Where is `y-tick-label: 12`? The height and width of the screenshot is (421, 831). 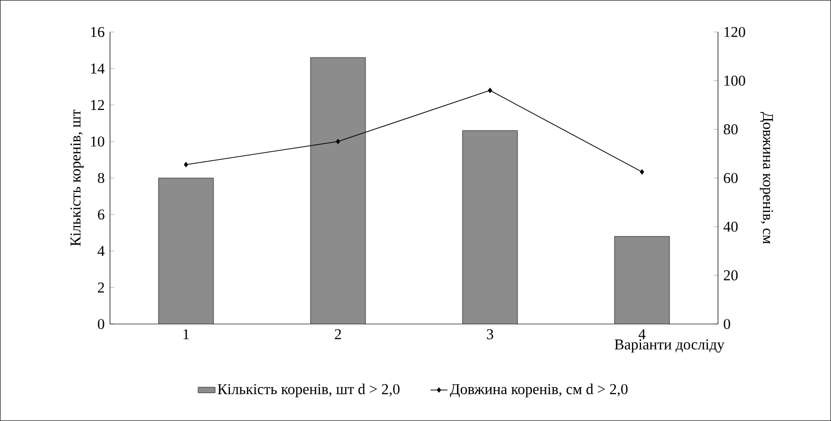
y-tick-label: 12 is located at coordinates (97, 105).